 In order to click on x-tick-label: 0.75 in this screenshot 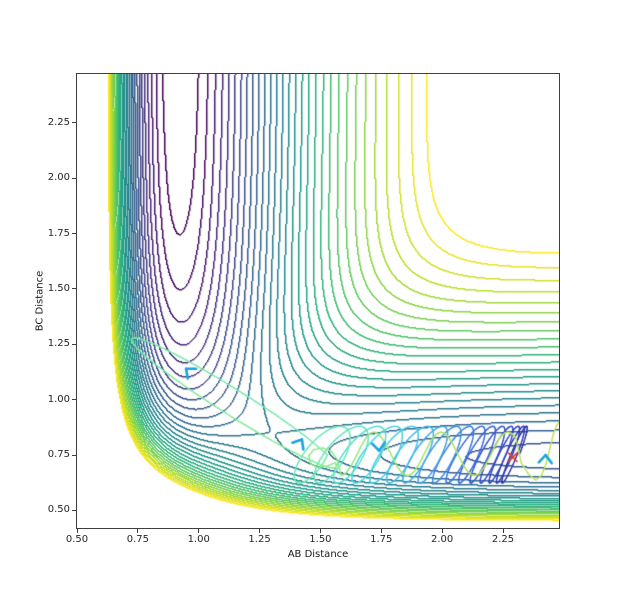, I will do `click(137, 539)`.